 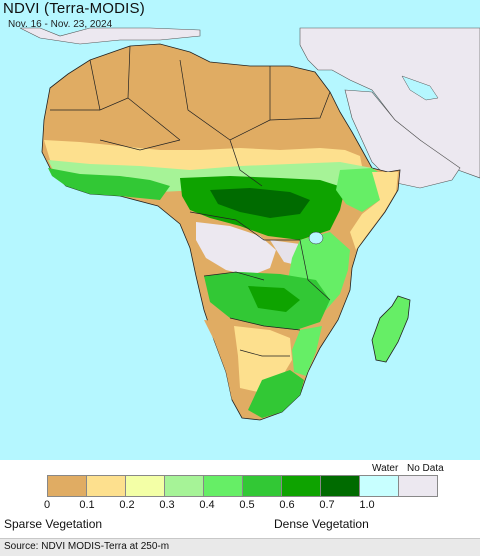 What do you see at coordinates (222, 360) in the screenshot?
I see `namibia-desert` at bounding box center [222, 360].